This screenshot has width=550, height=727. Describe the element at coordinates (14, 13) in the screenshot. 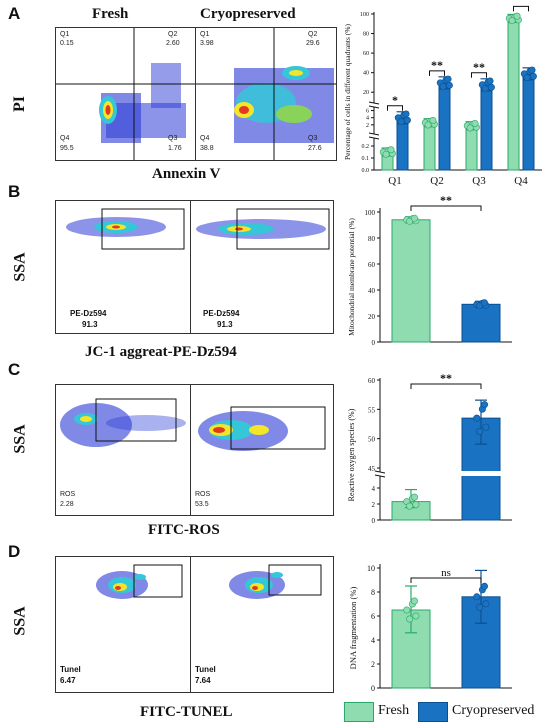

I see `panel-letter-a: A` at that location.